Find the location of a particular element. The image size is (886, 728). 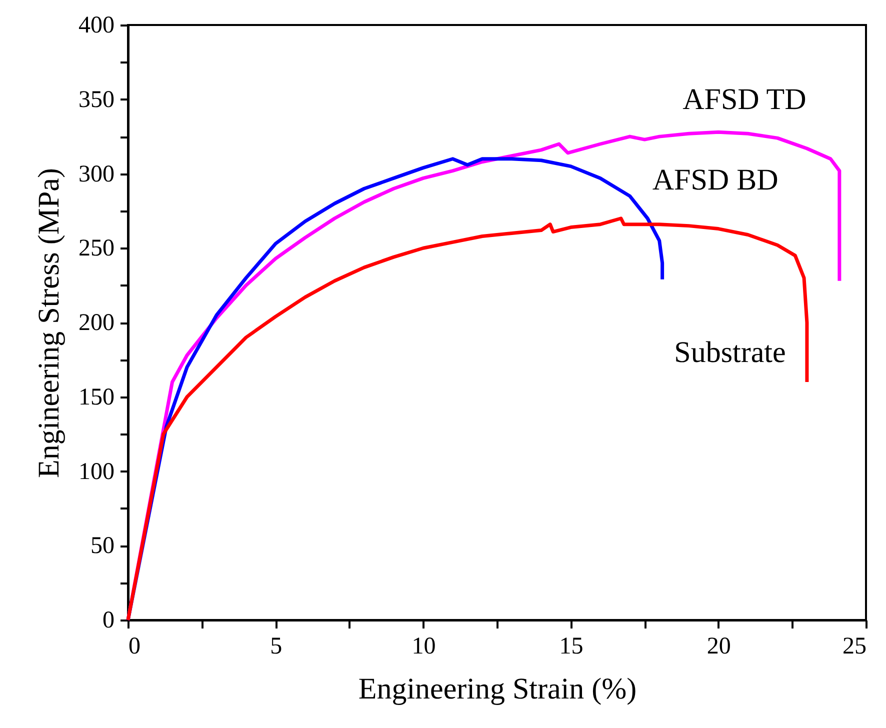

x-tick-label: 5 is located at coordinates (276, 647).